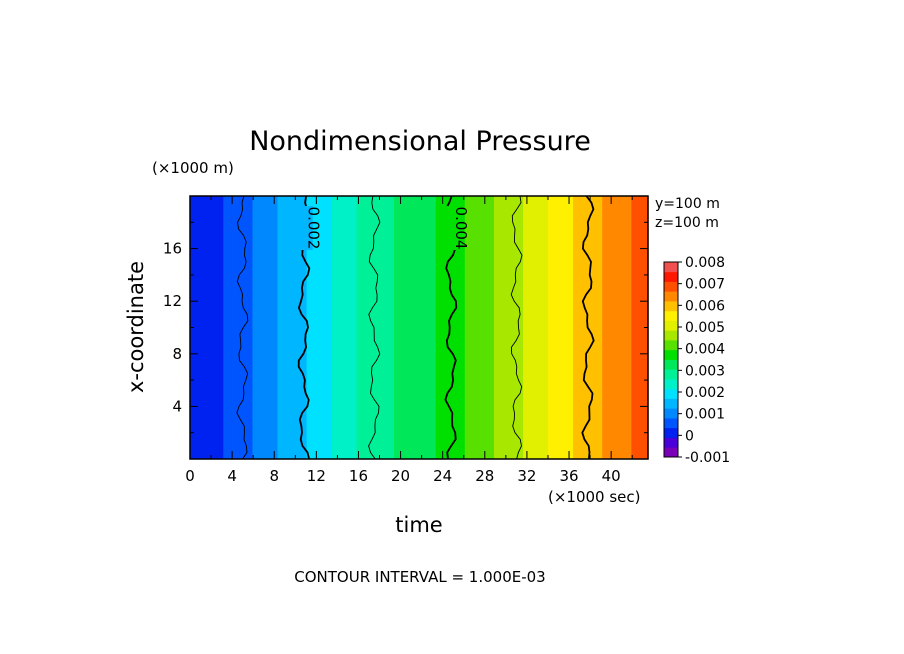  I want to click on y-tick-label: 4, so click(177, 406).